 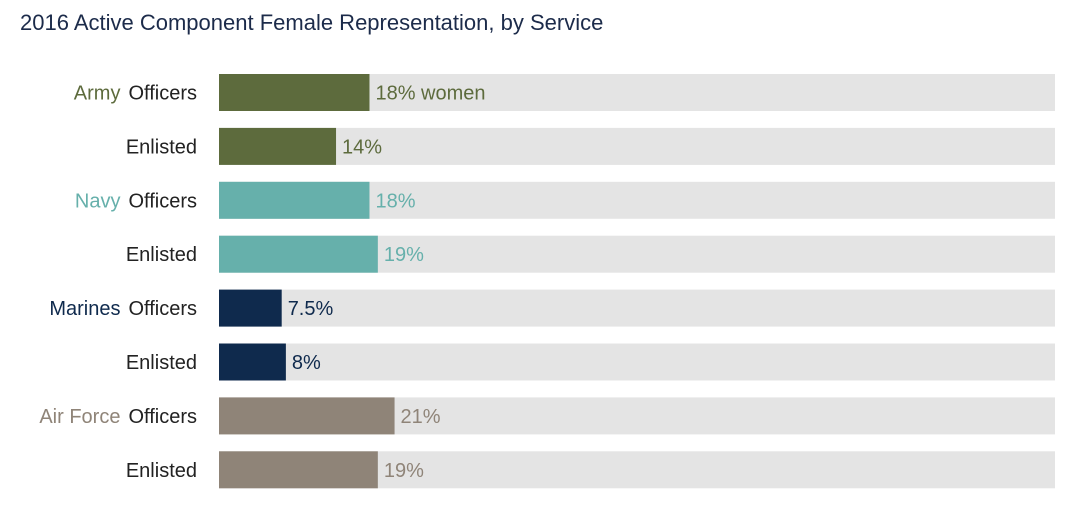 What do you see at coordinates (362, 147) in the screenshot?
I see `data-label: 14%` at bounding box center [362, 147].